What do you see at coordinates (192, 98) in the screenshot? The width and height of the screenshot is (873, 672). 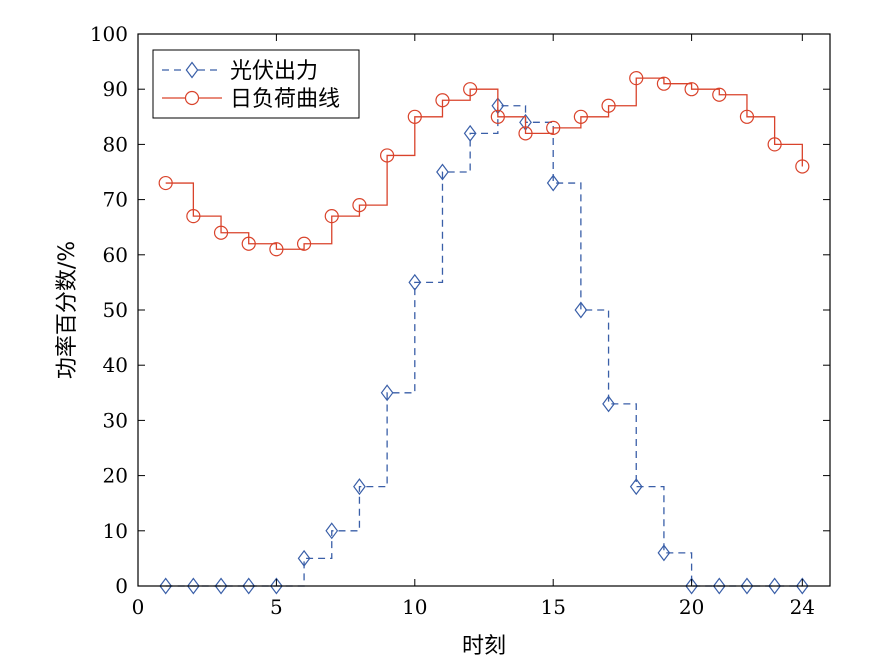 I see `legend-marker-load` at bounding box center [192, 98].